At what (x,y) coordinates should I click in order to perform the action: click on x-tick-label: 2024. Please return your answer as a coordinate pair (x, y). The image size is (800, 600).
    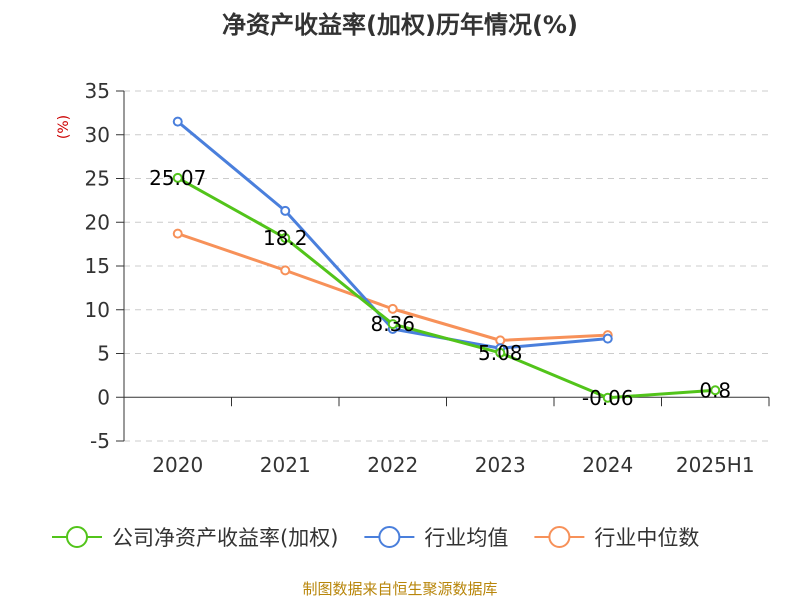
    Looking at the image, I should click on (607, 465).